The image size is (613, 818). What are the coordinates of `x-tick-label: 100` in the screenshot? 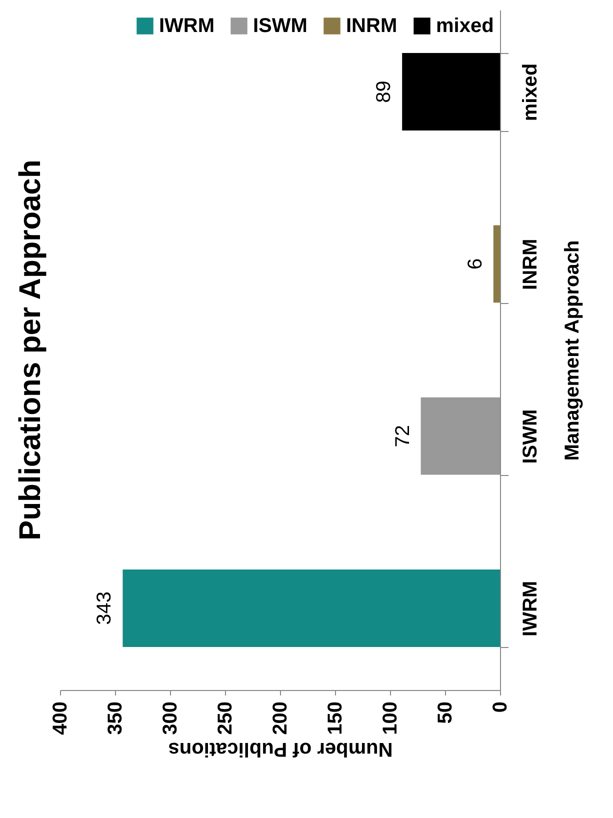 It's located at (391, 718).